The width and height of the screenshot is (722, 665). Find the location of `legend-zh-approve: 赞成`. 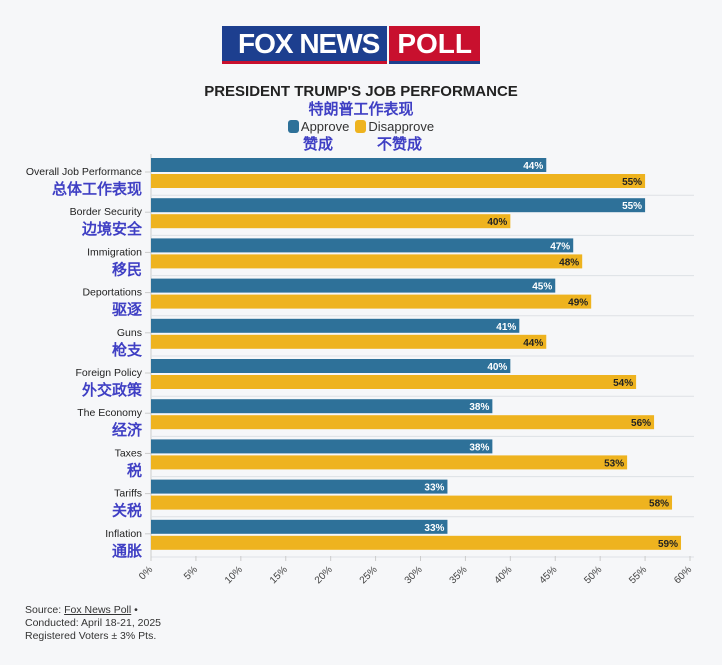

legend-zh-approve: 赞成 is located at coordinates (318, 144).